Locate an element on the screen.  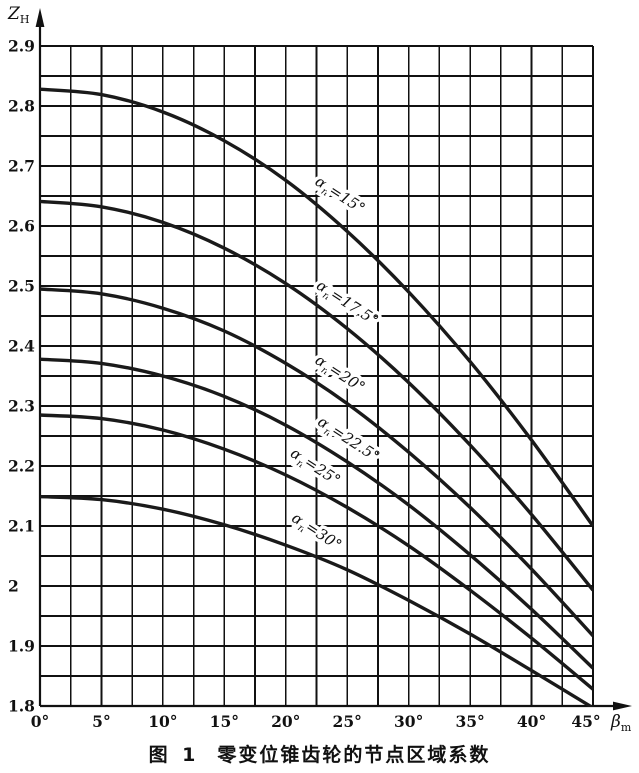
y-axis-arrow-icon is located at coordinates (40, 17).